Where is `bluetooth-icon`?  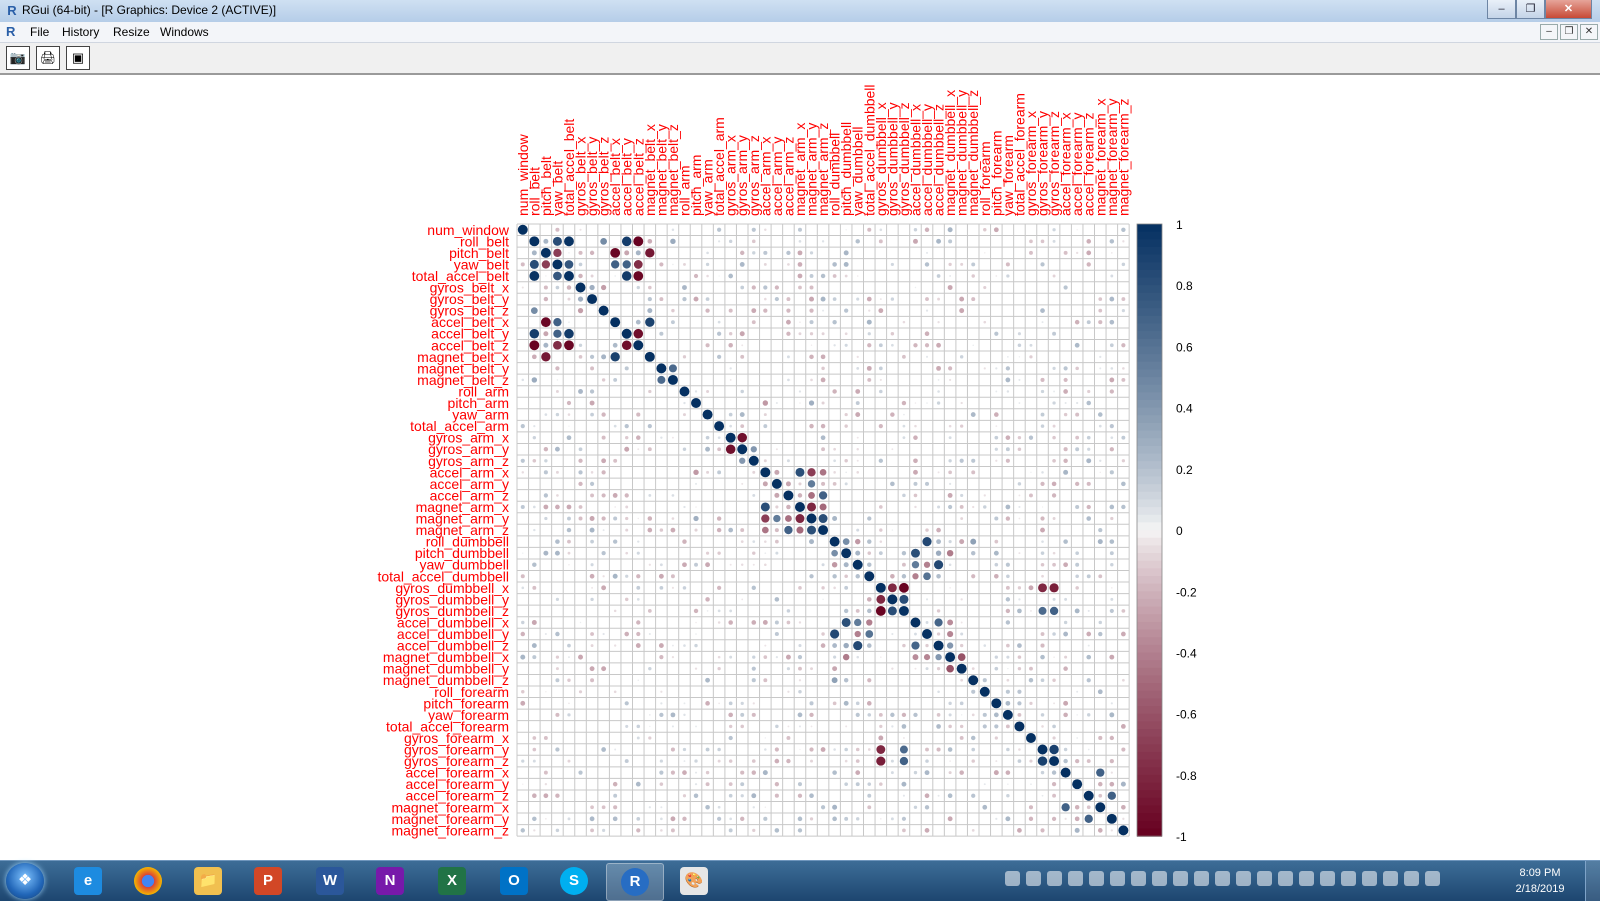
bluetooth-icon is located at coordinates (1348, 878).